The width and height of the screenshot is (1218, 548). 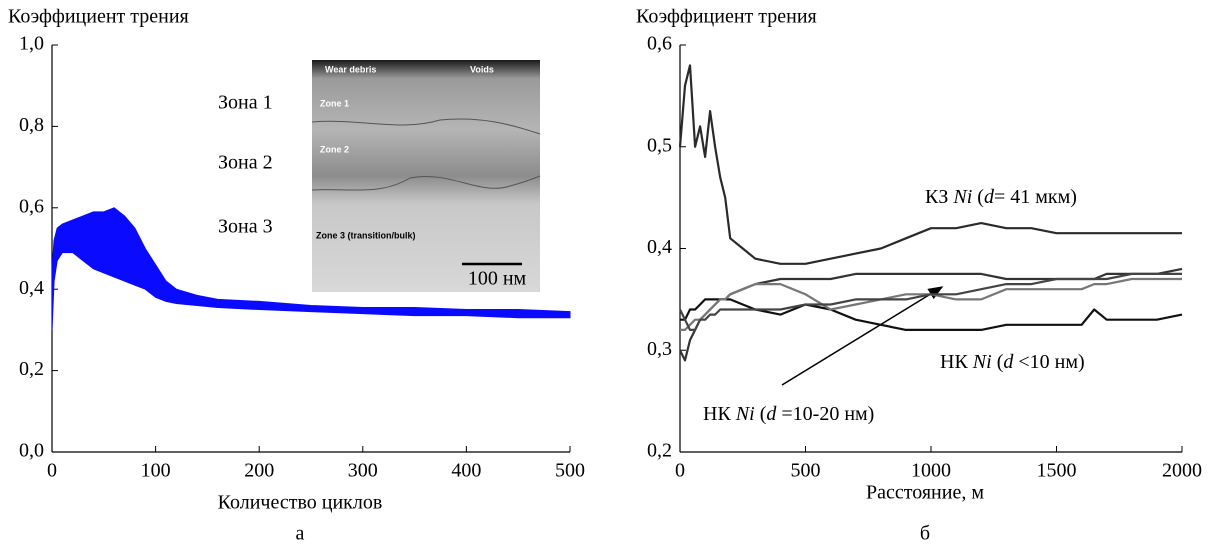 What do you see at coordinates (862, 336) in the screenshot?
I see `arrow` at bounding box center [862, 336].